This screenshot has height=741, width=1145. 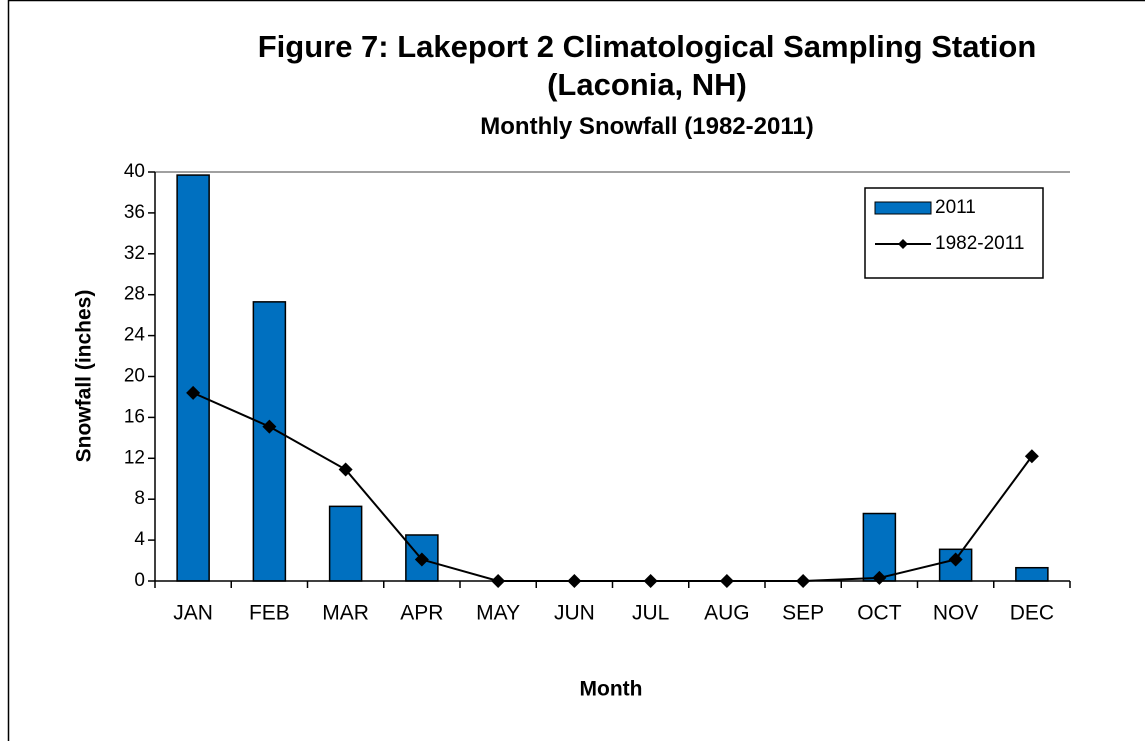 I want to click on y-tick-label: 0, so click(x=139, y=580).